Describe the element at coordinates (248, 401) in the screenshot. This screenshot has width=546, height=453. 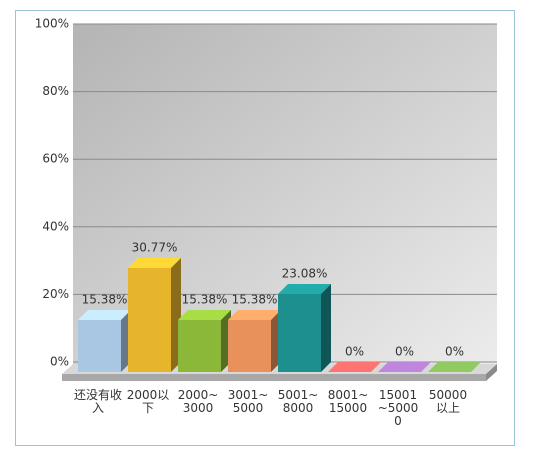
I see `x-tick-label: 3001~5000` at that location.